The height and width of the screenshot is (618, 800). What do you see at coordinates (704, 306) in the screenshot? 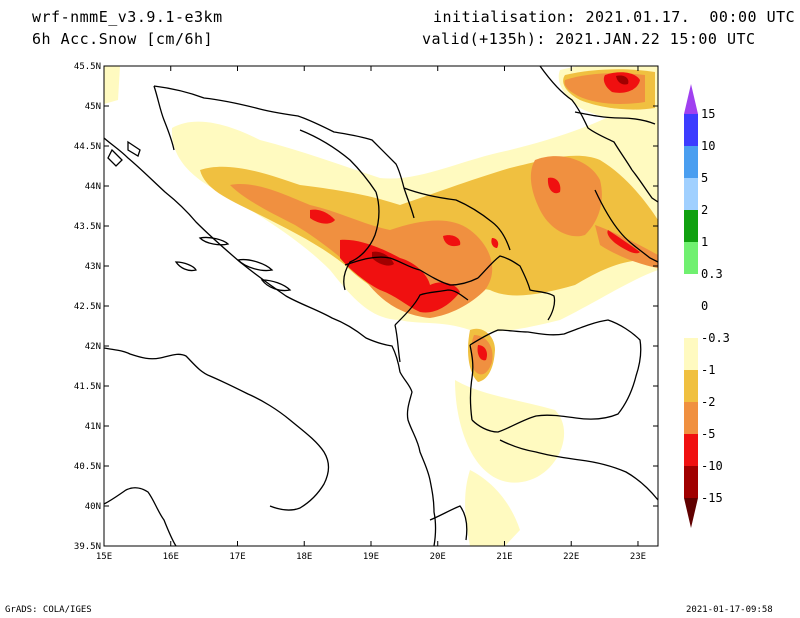
I see `colorbar-label: 0` at bounding box center [704, 306].